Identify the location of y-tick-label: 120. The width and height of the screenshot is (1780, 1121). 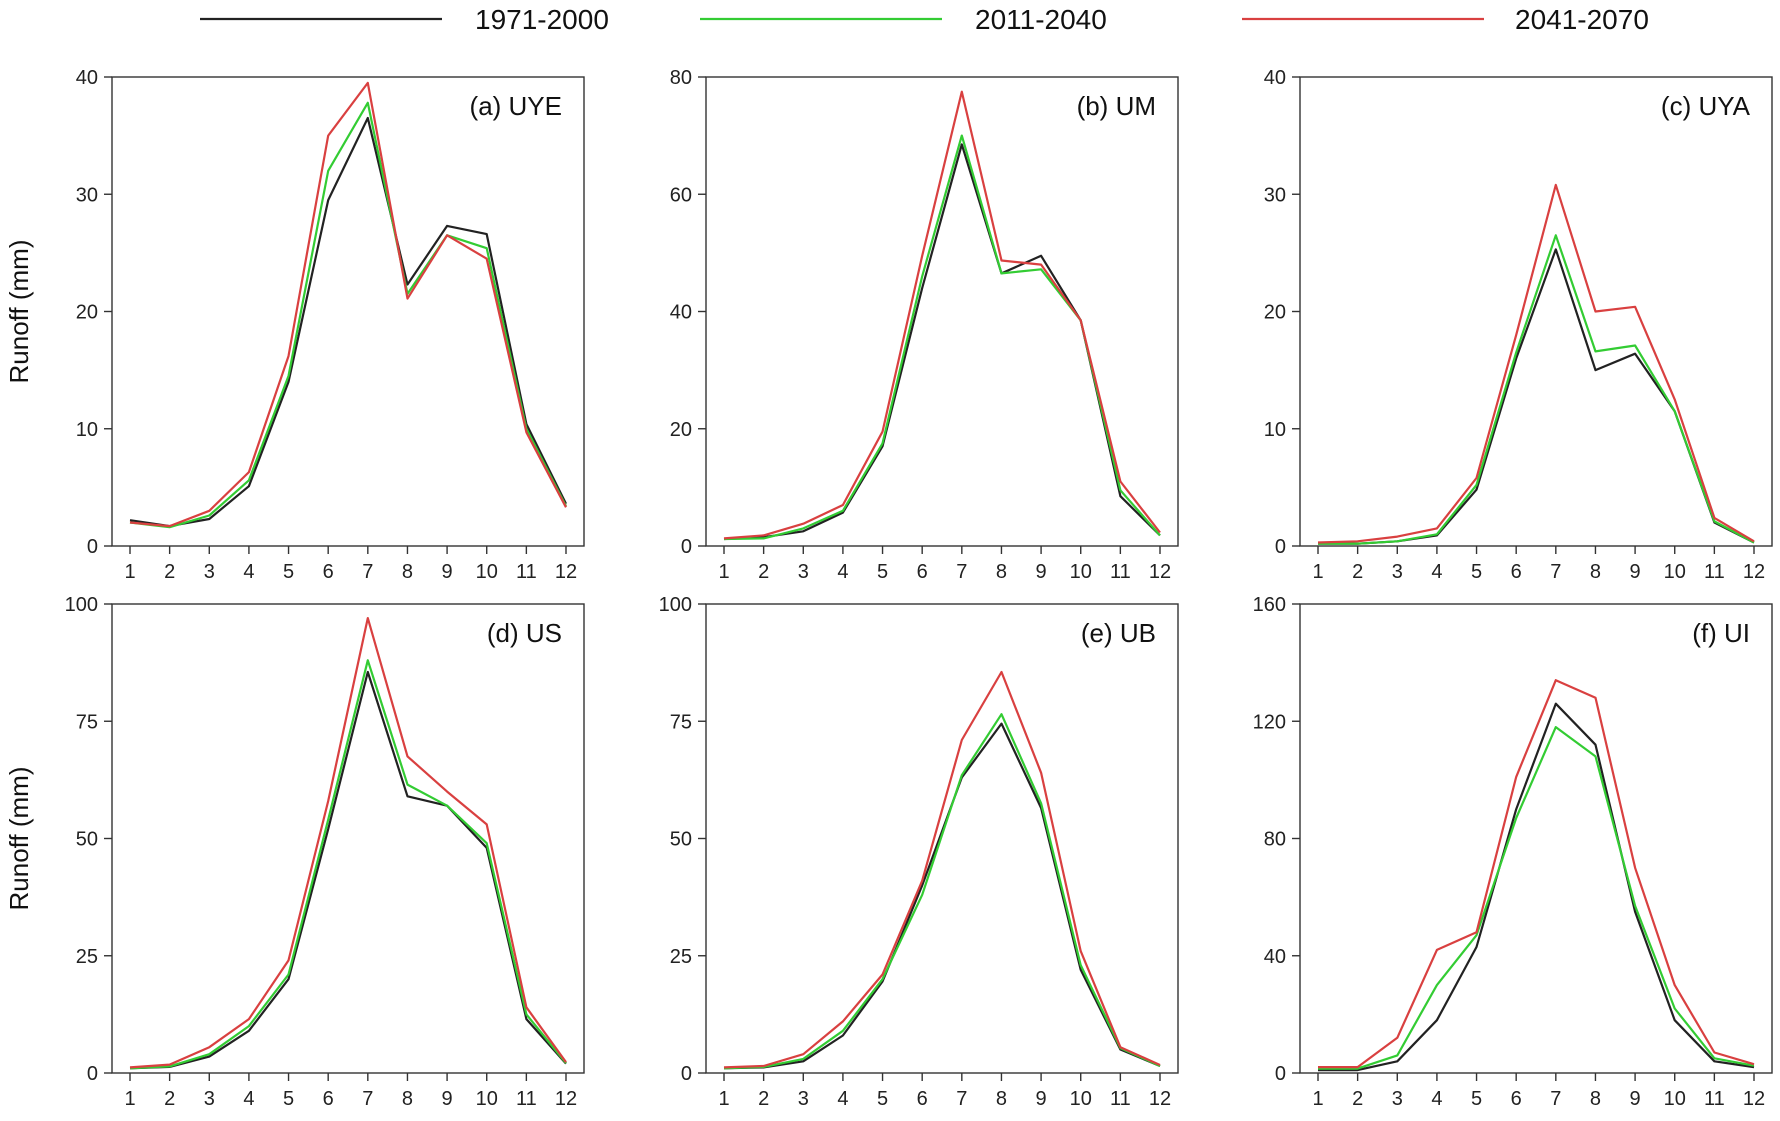
(1269, 722).